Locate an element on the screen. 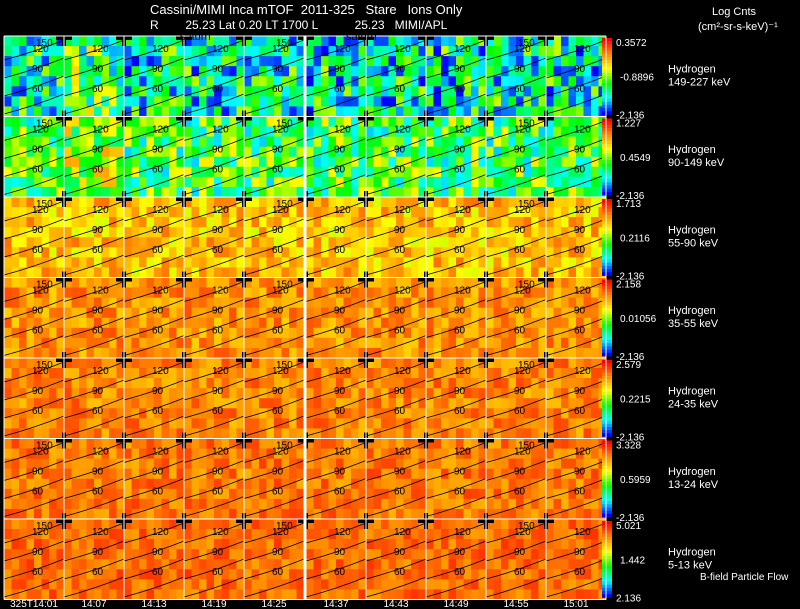 This screenshot has height=609, width=800. colorbar-min-label: -2.136 is located at coordinates (630, 116).